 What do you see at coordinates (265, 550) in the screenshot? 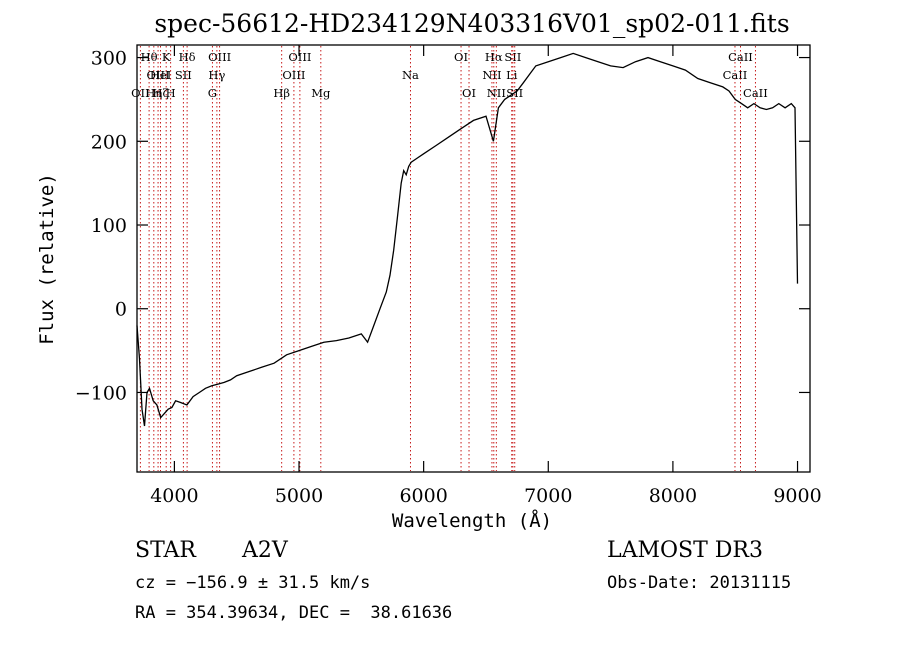
I see `spectral-subclass: A2V` at bounding box center [265, 550].